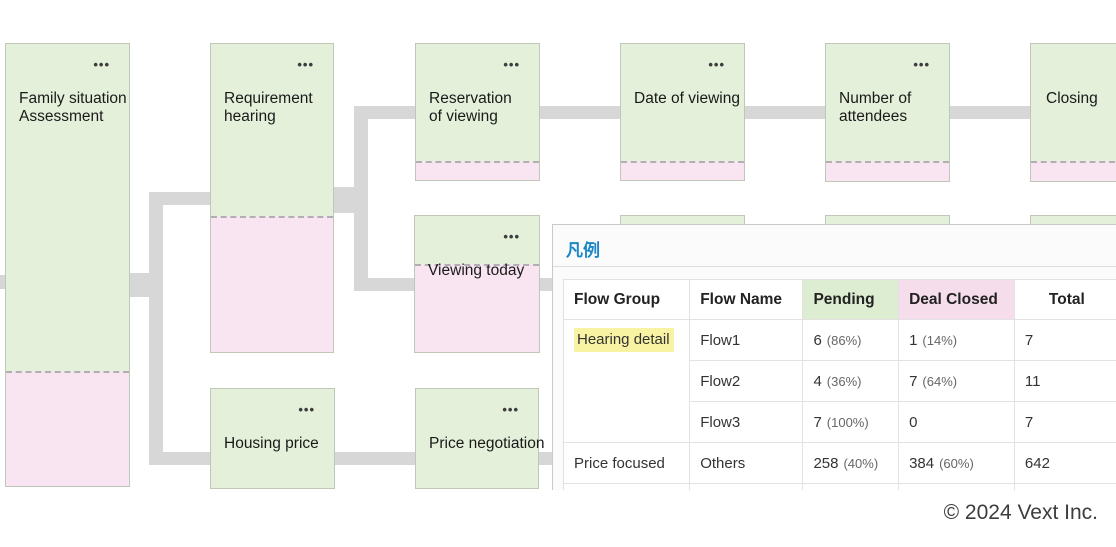 The image size is (1116, 547). I want to click on pending-cell: 6 (86%), so click(851, 340).